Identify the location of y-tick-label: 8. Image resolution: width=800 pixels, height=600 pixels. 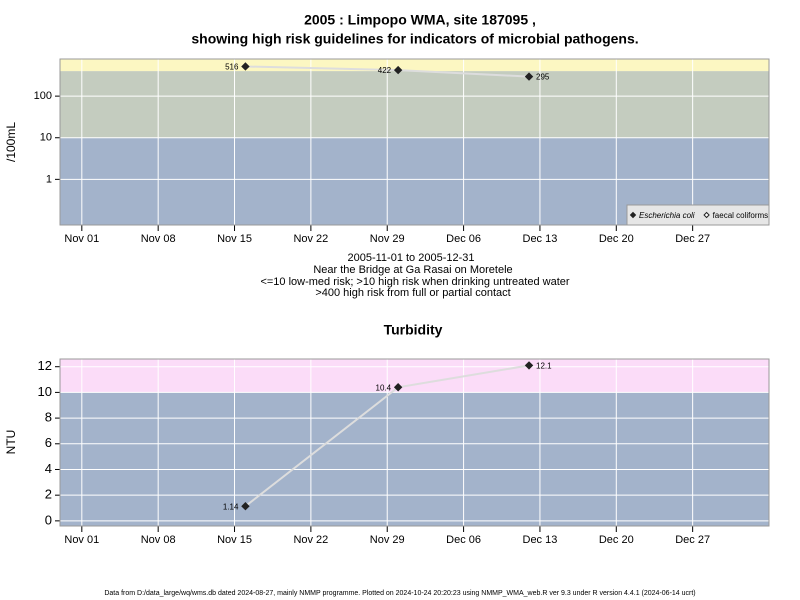
(48, 417).